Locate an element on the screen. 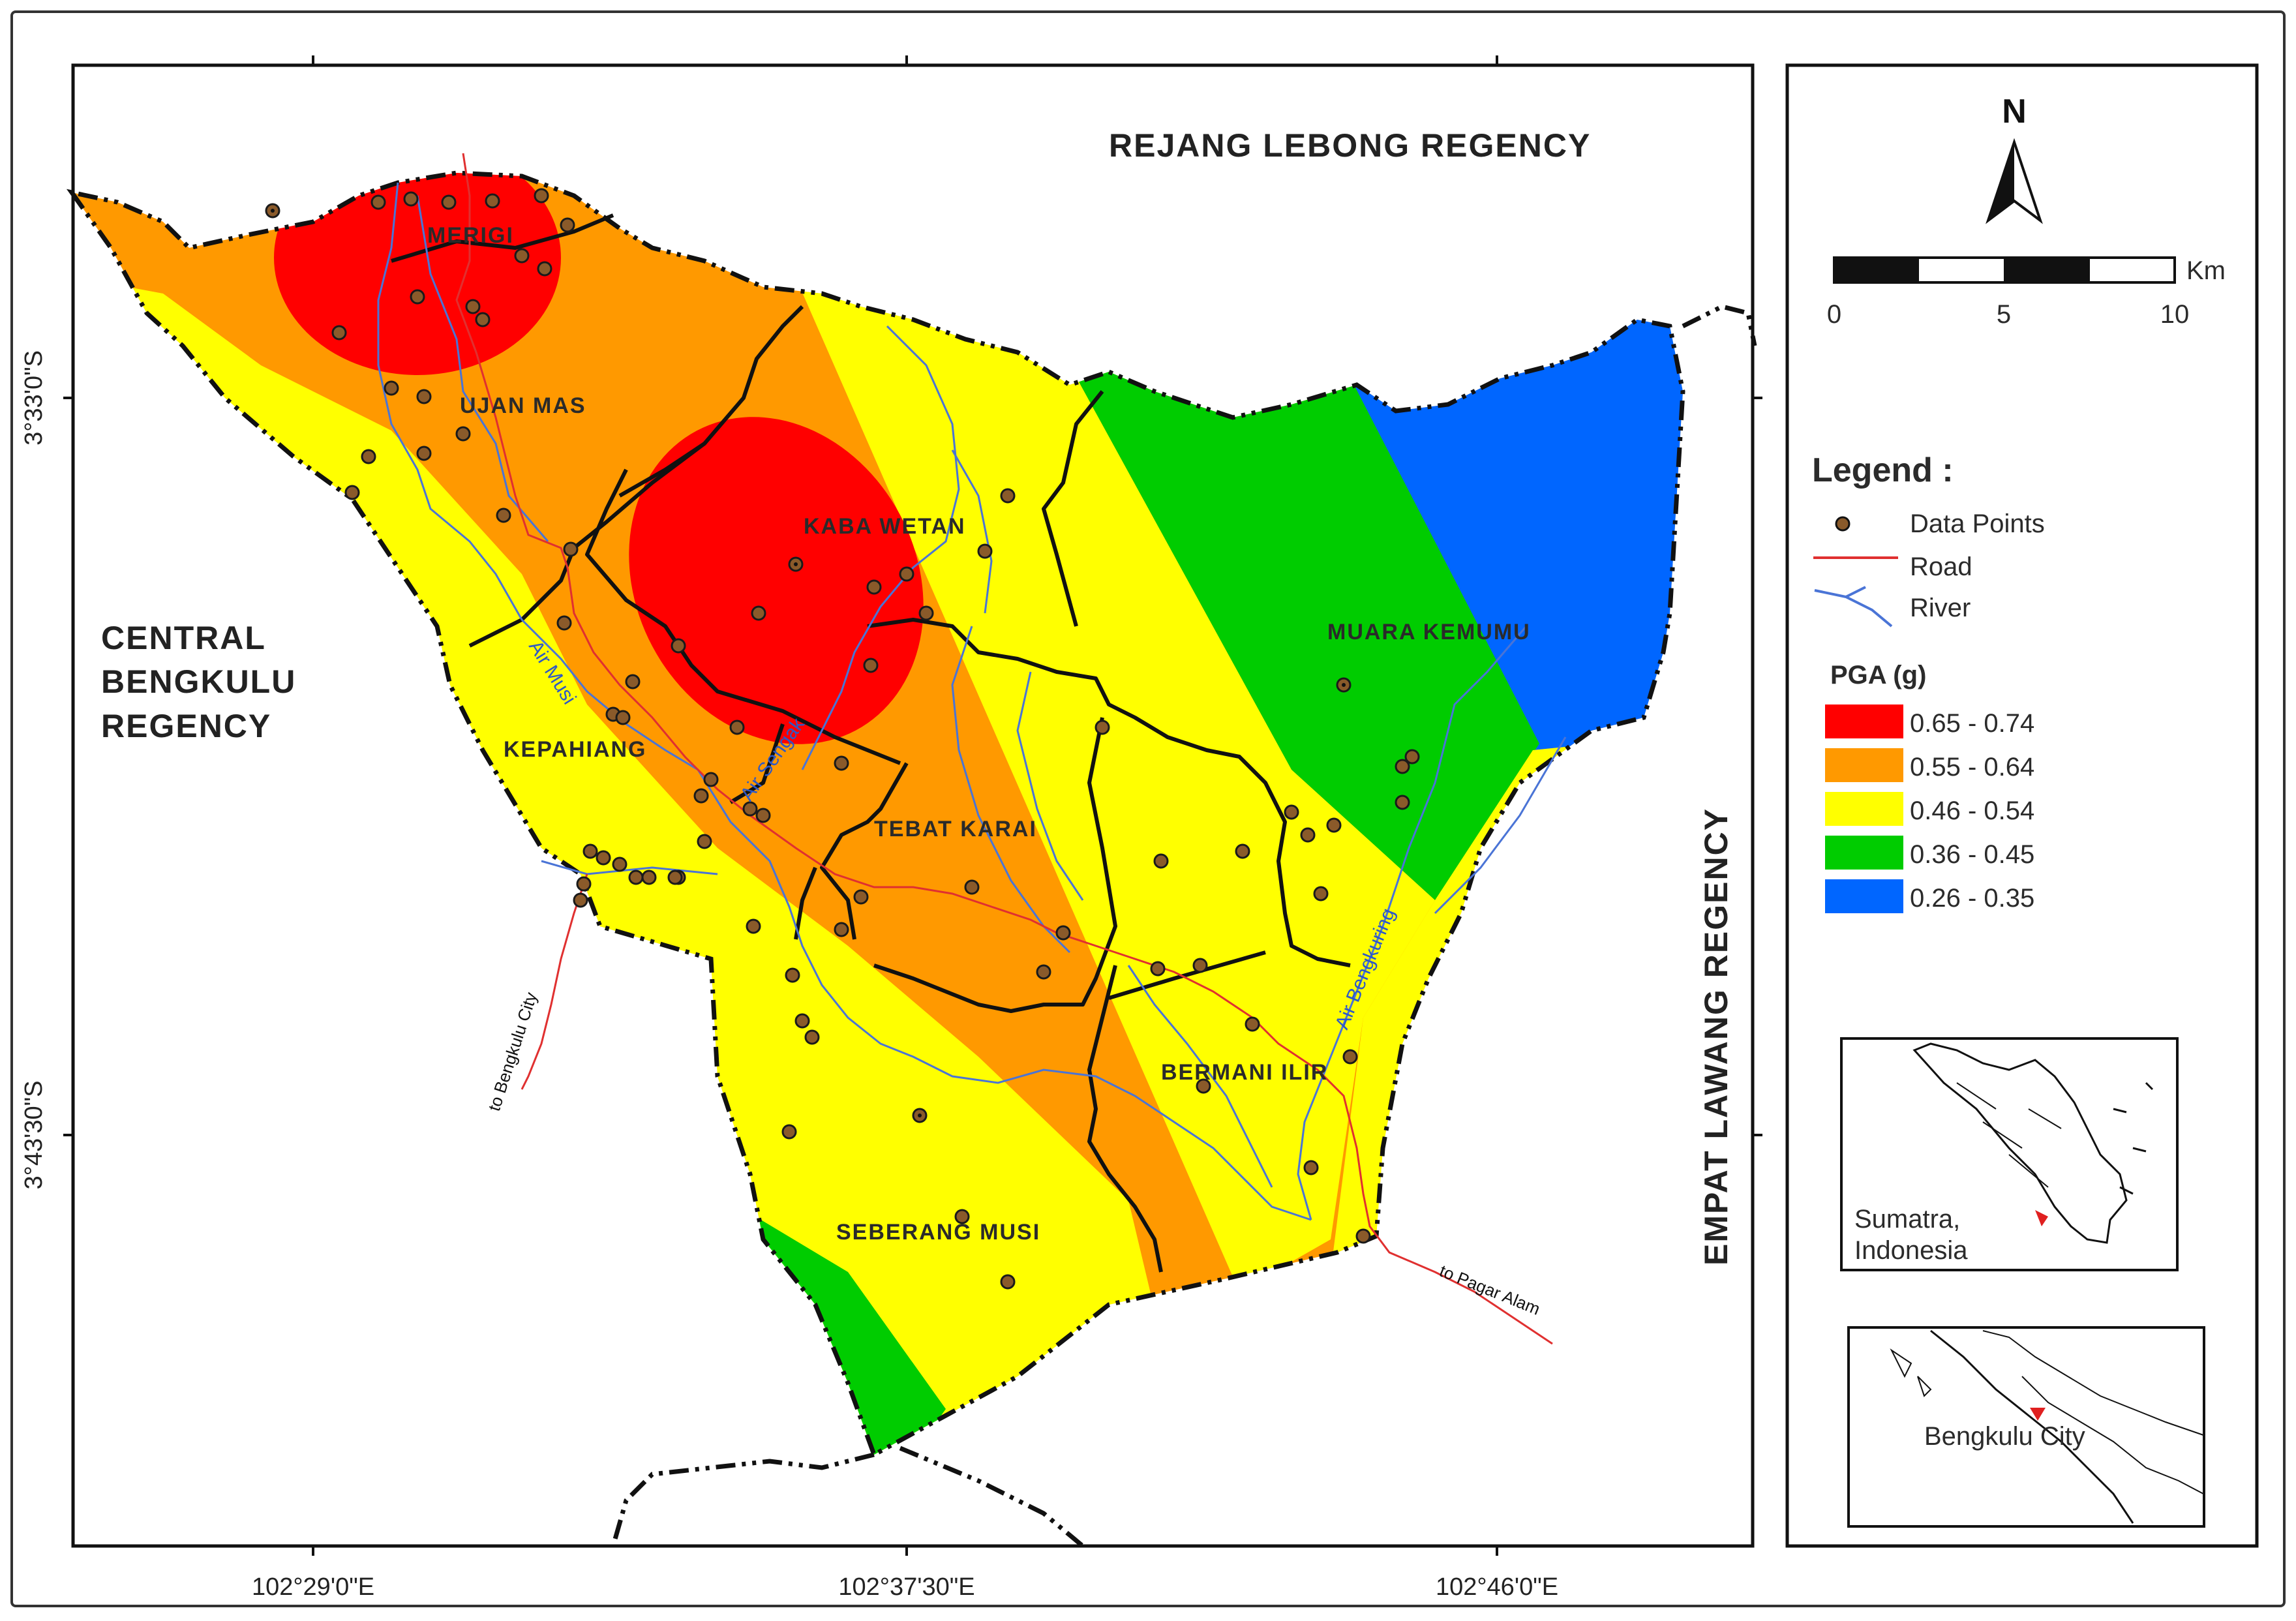 The image size is (2296, 1621). lon-label-1: 102°29'0"E is located at coordinates (313, 1587).